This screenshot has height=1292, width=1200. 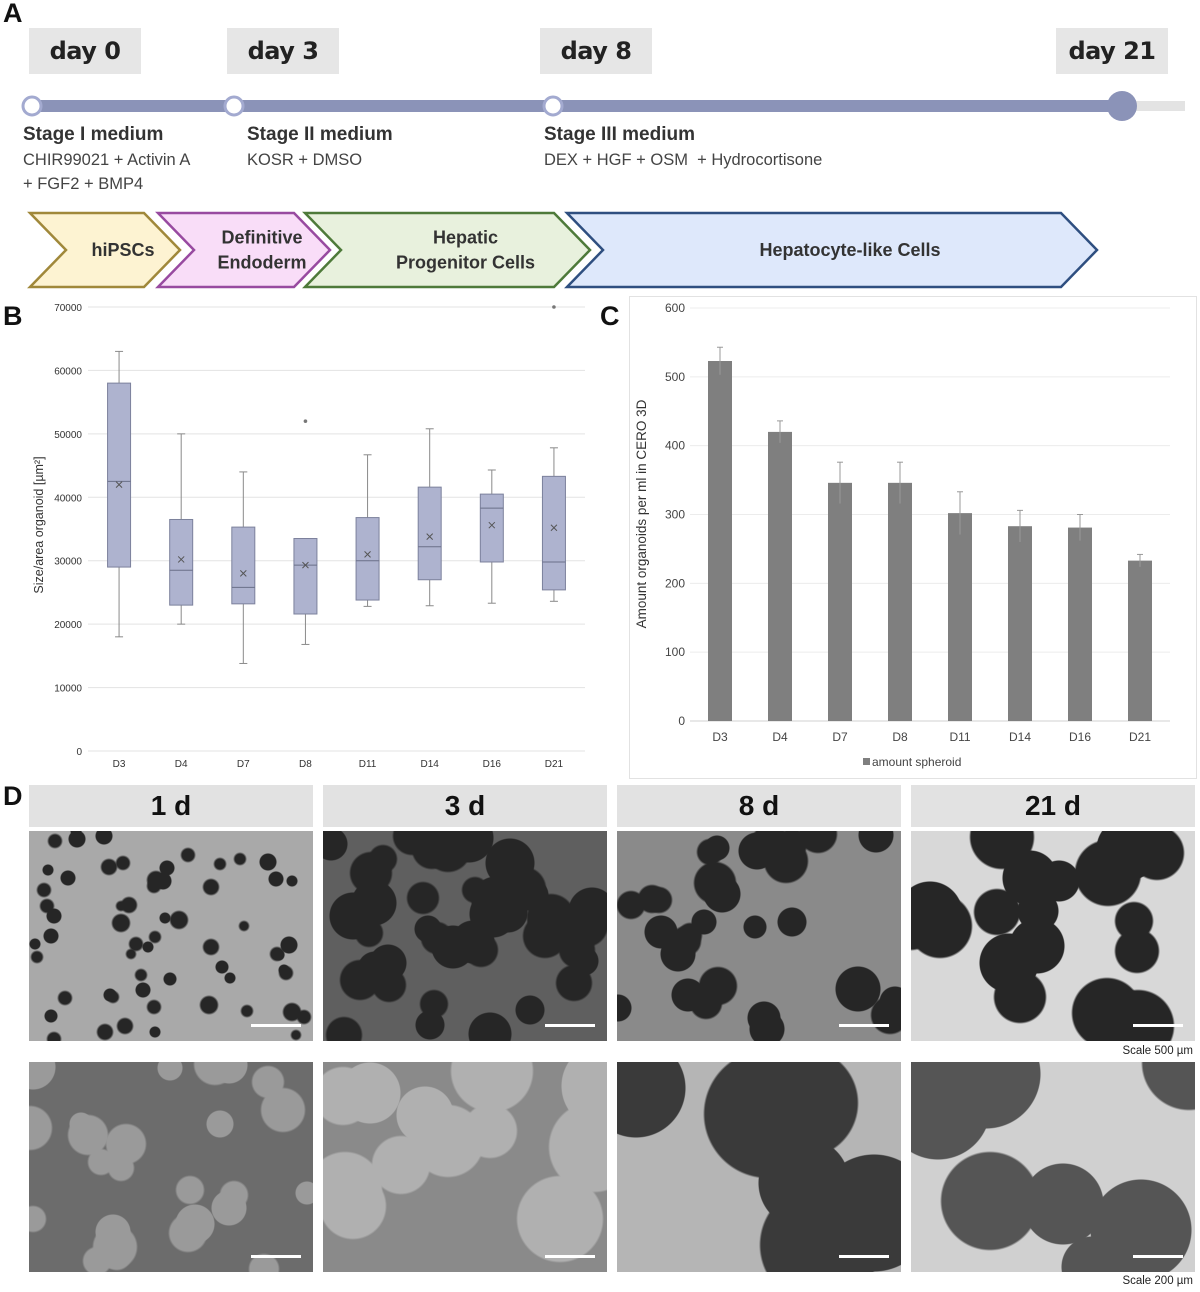 What do you see at coordinates (13, 316) in the screenshot?
I see `panel-label-b: B` at bounding box center [13, 316].